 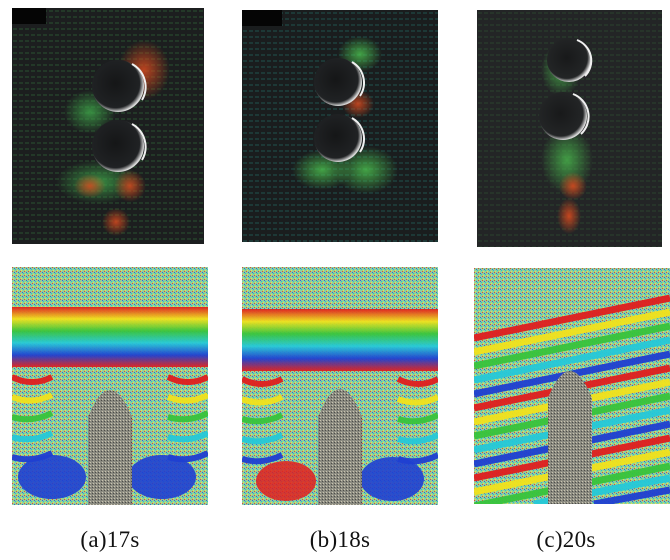 What do you see at coordinates (340, 386) in the screenshot?
I see `fringe-image-b` at bounding box center [340, 386].